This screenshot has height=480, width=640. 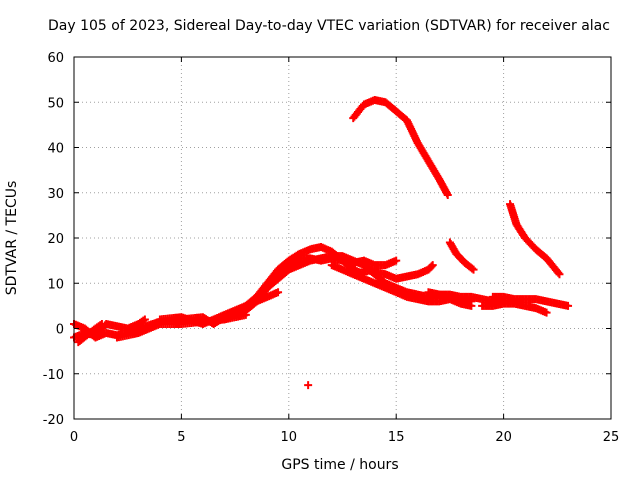 What do you see at coordinates (503, 437) in the screenshot?
I see `x-tick-label: 20` at bounding box center [503, 437].